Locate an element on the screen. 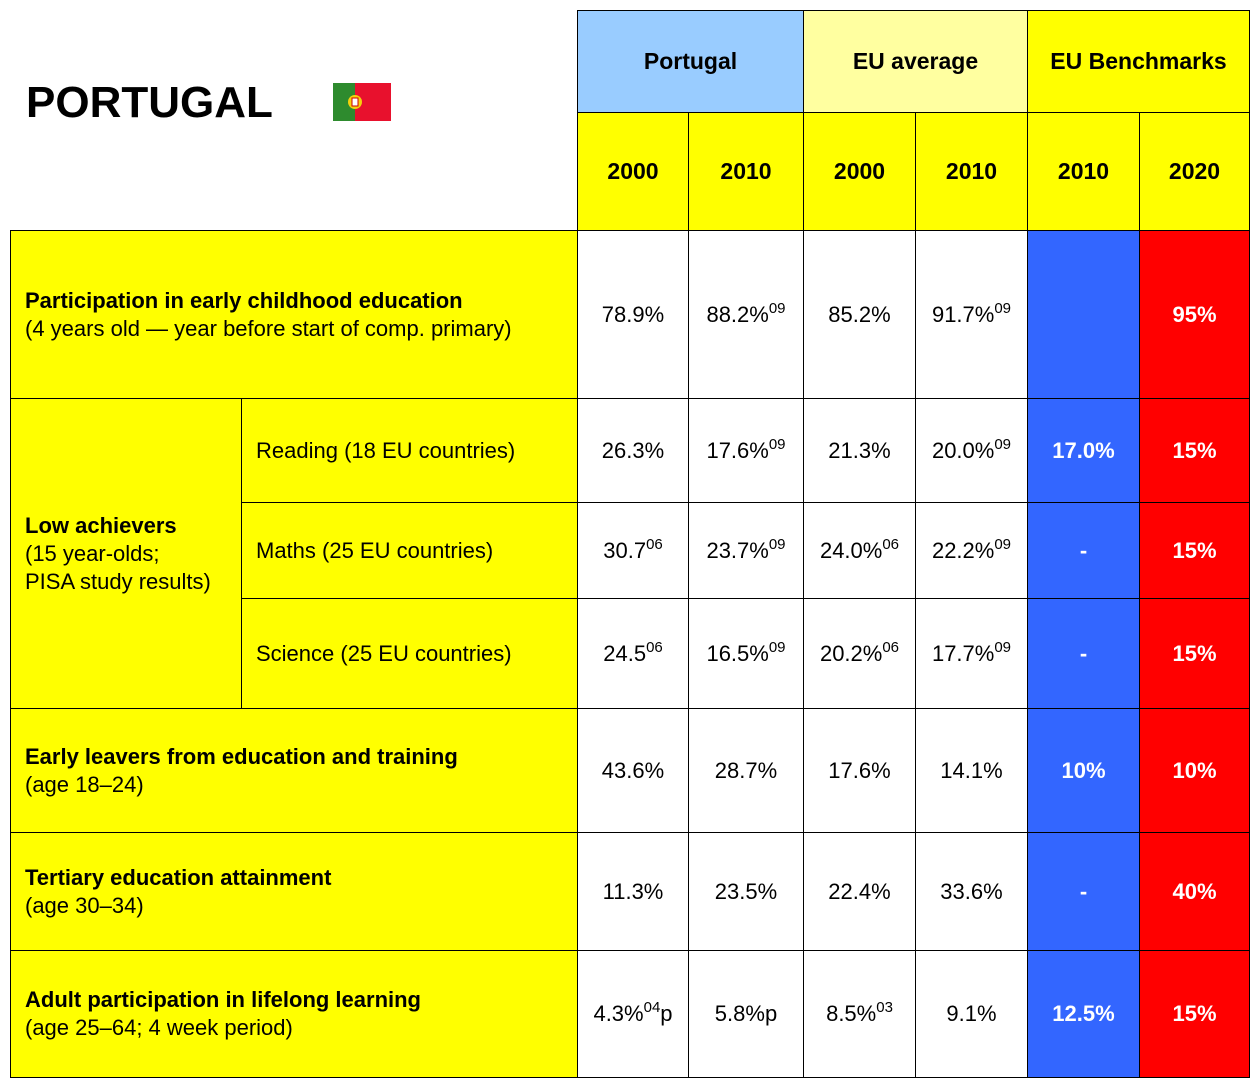 The width and height of the screenshot is (1250, 1078). value-cell: 17.6% is located at coordinates (859, 770).